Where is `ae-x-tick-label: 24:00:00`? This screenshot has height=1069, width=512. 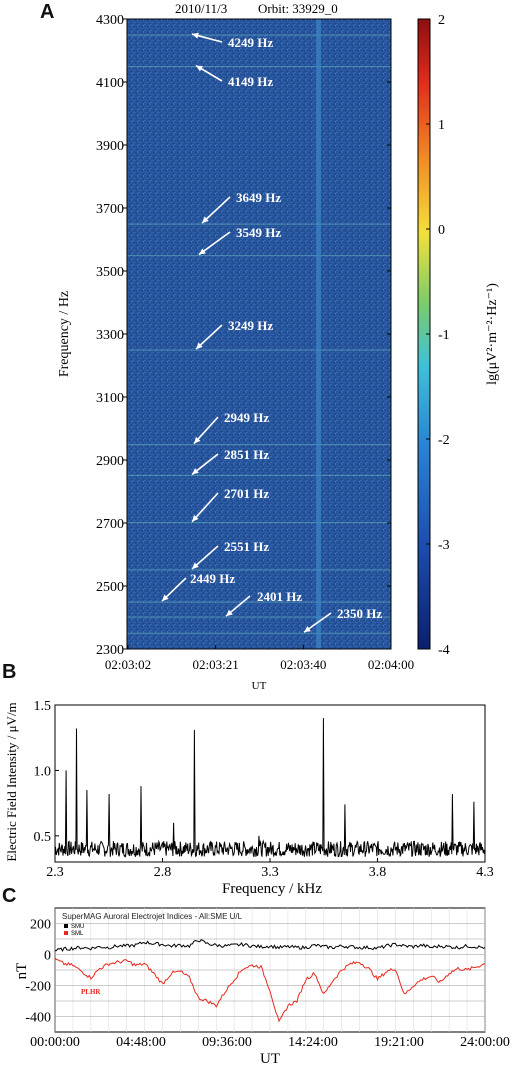
ae-x-tick-label: 24:00:00 is located at coordinates (485, 1042).